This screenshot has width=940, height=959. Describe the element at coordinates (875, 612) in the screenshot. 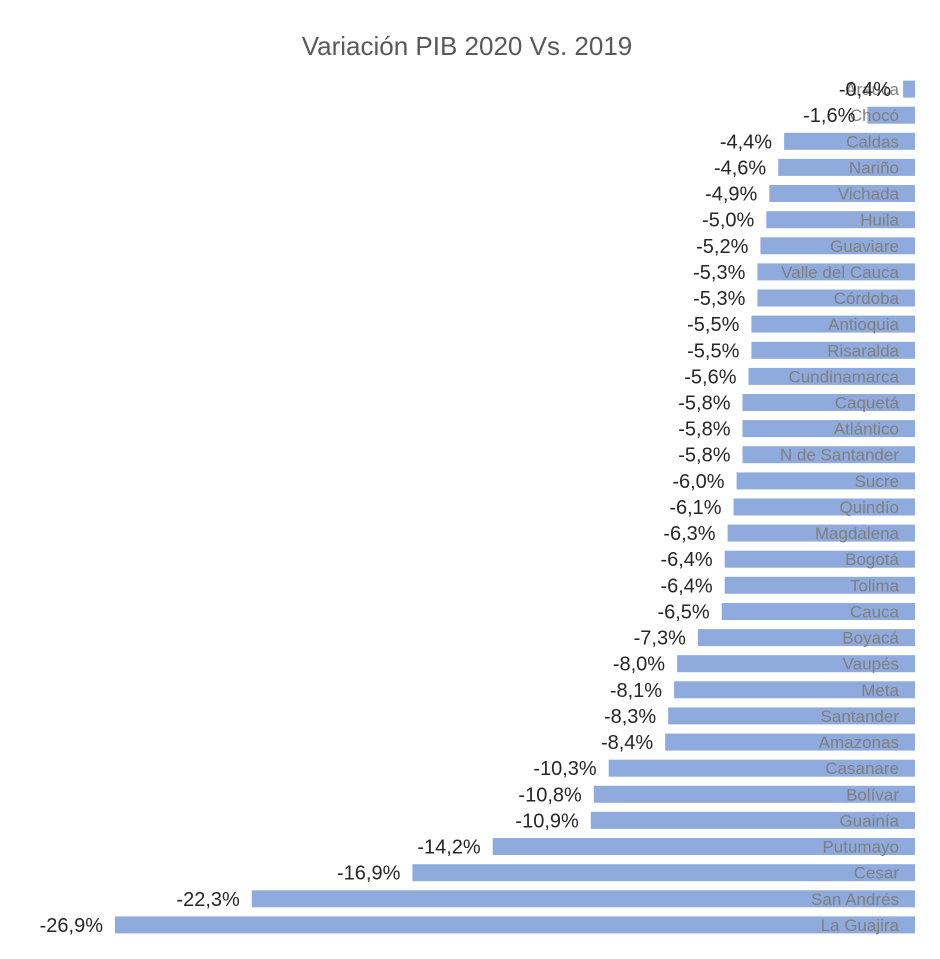

I see `category-label-20: Cauca` at that location.